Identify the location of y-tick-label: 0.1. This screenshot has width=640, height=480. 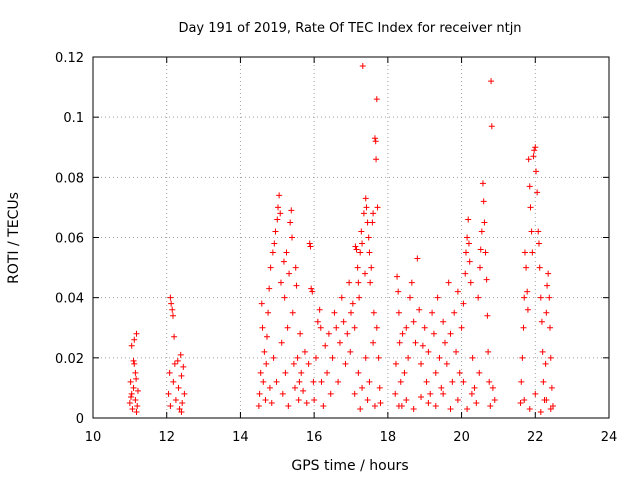
(73, 118).